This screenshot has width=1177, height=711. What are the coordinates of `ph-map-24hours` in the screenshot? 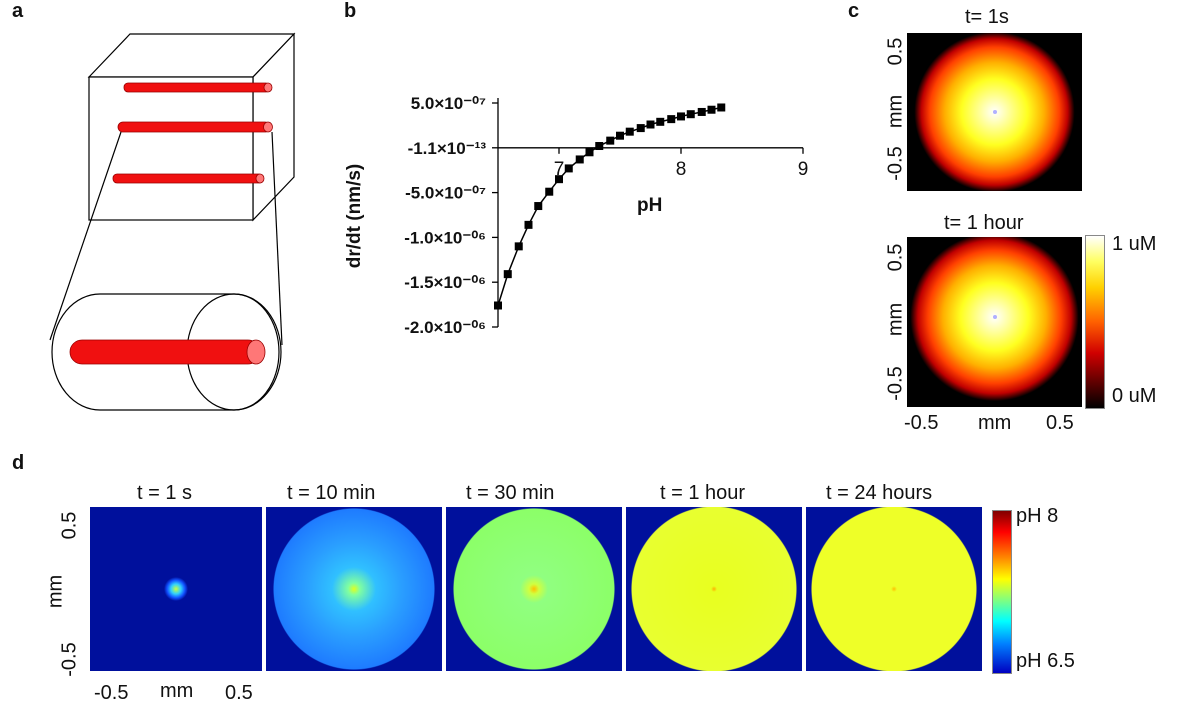 It's located at (894, 589).